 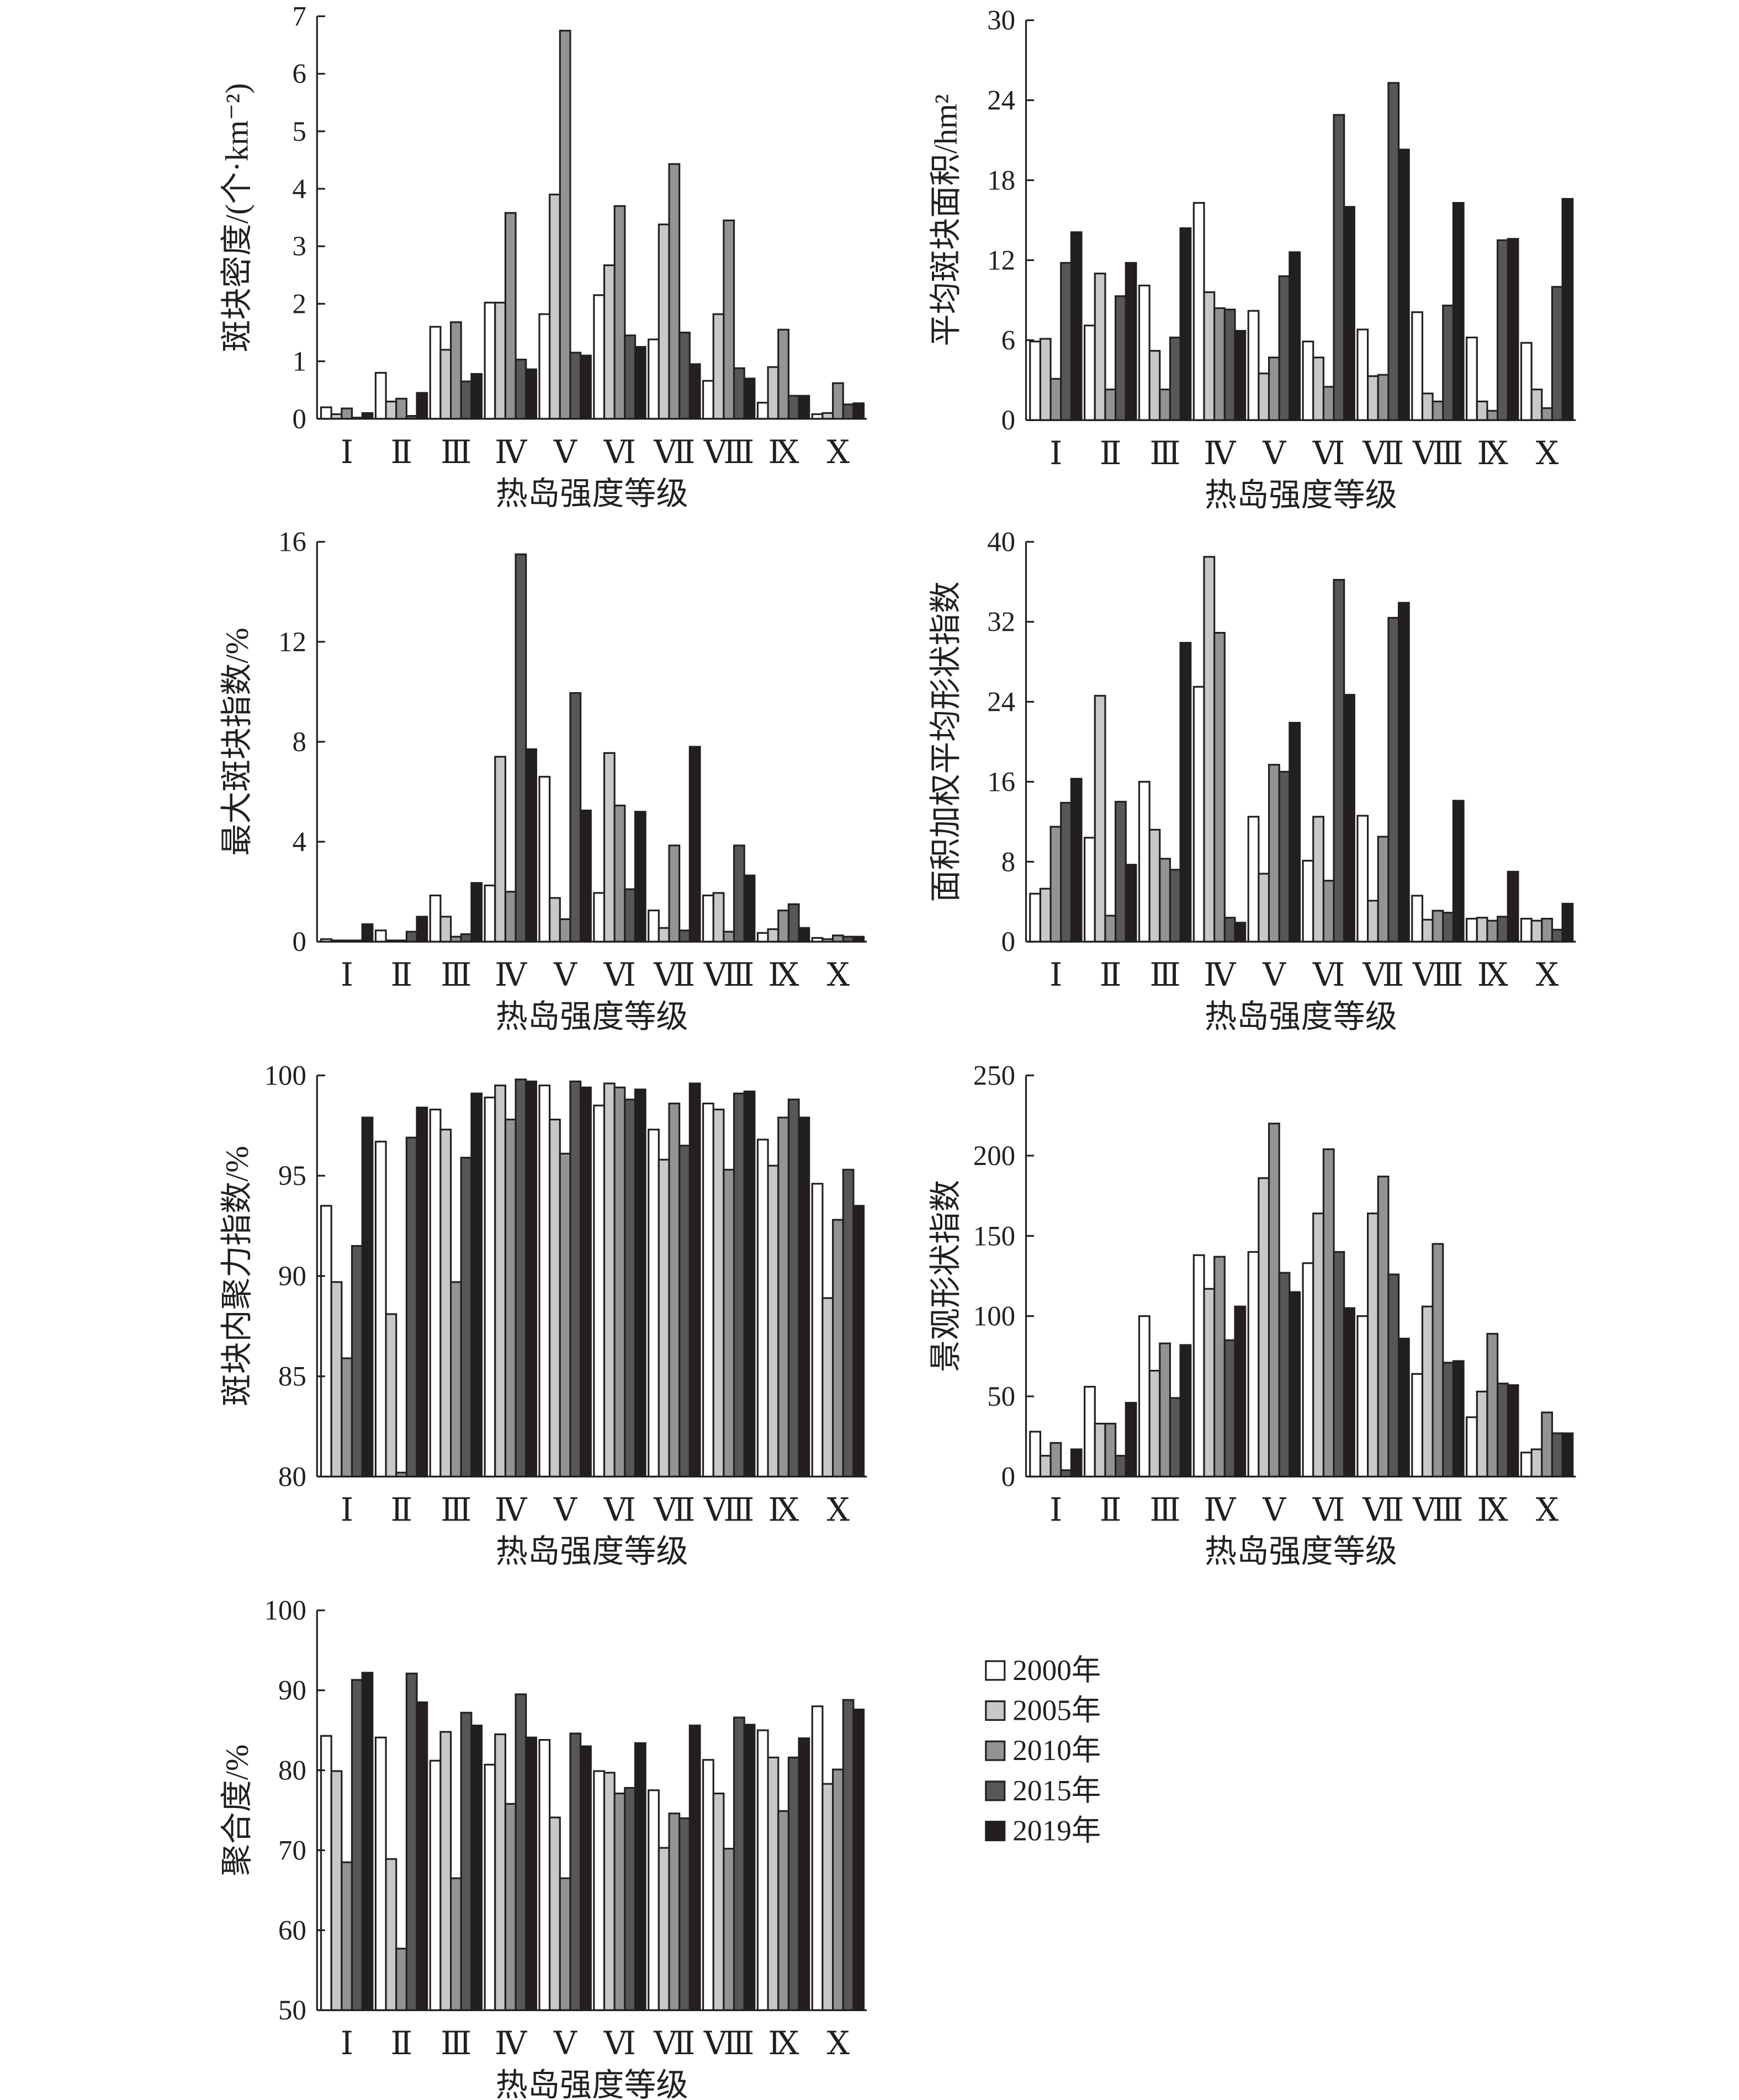 What do you see at coordinates (1001, 622) in the screenshot?
I see `y-tick-label: 32` at bounding box center [1001, 622].